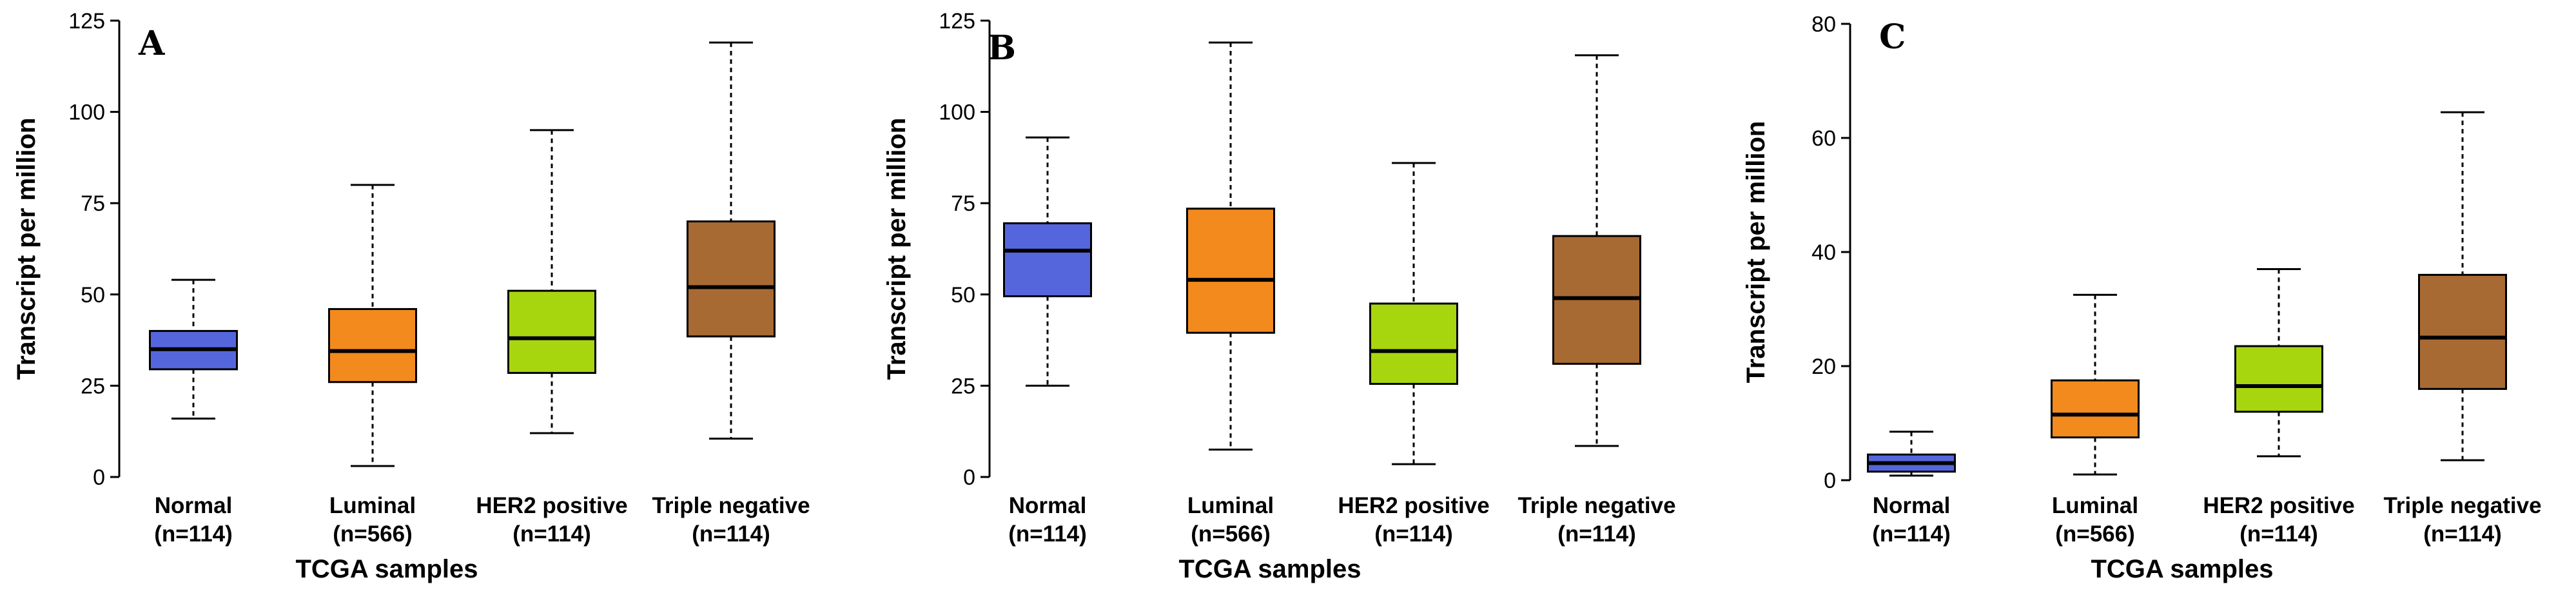 The image size is (2576, 593). What do you see at coordinates (1824, 252) in the screenshot?
I see `y-tick-label: 40` at bounding box center [1824, 252].